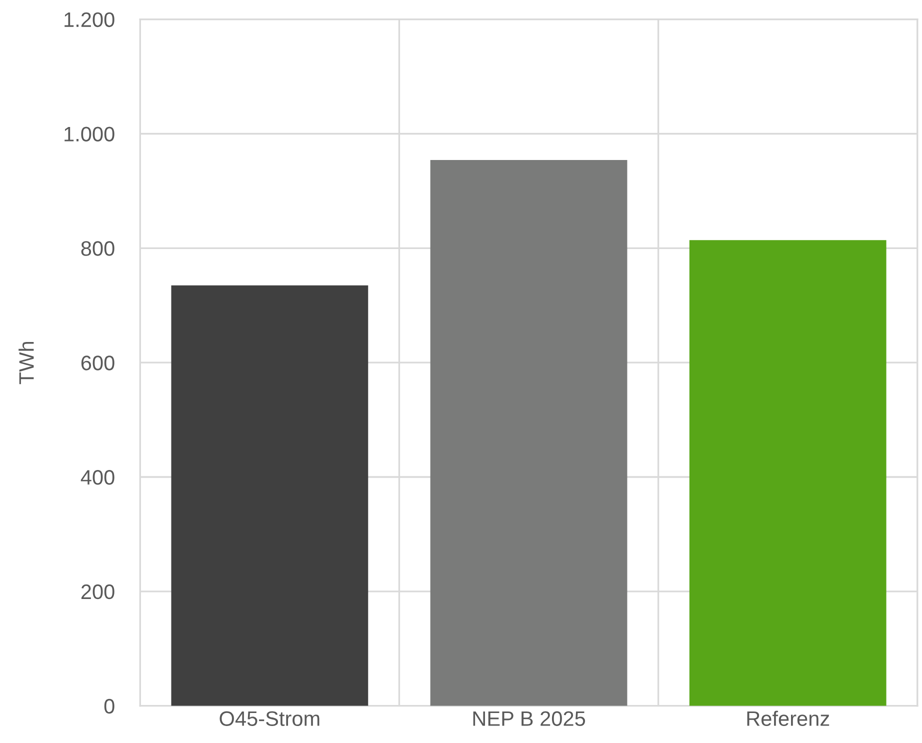  Describe the element at coordinates (788, 718) in the screenshot. I see `x-tick-label: Referenz` at that location.